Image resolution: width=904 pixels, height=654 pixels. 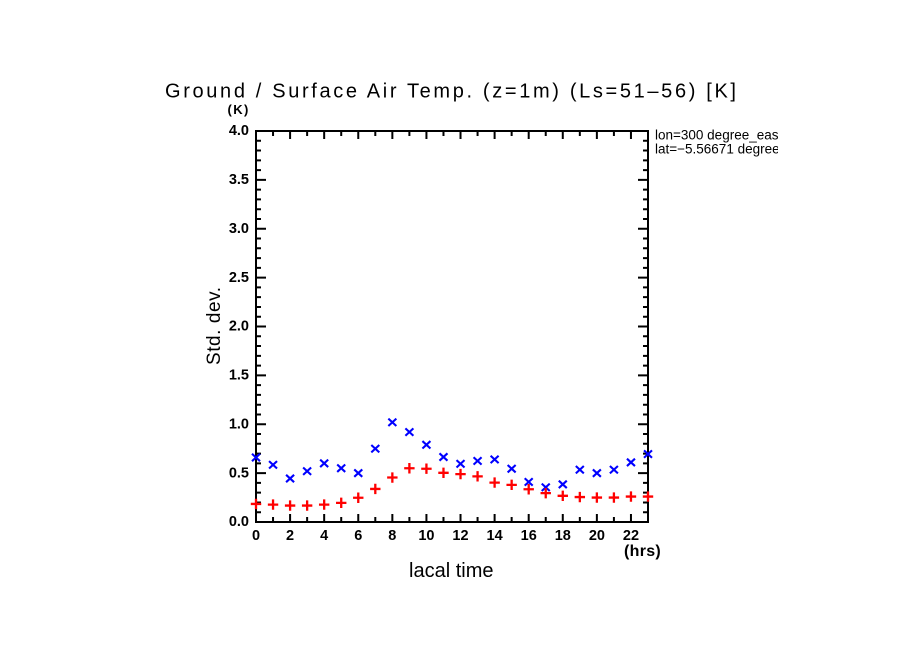 I want to click on svg-text: 8, so click(x=392, y=536).